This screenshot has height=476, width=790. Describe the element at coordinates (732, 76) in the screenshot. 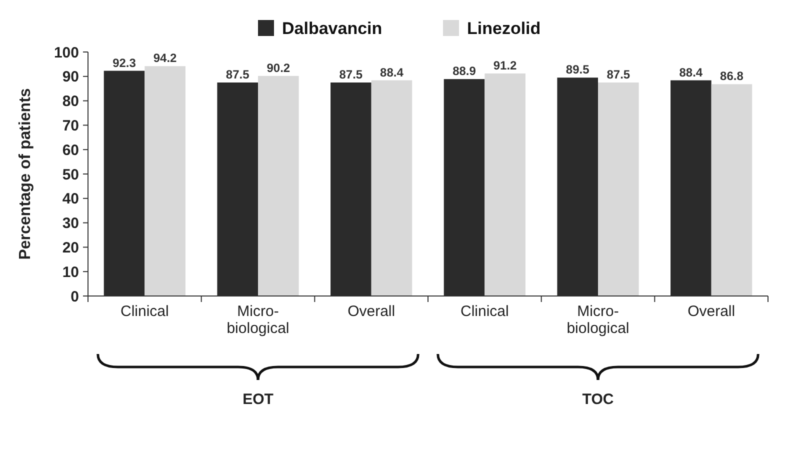

I see `data-label: 86.8` at that location.